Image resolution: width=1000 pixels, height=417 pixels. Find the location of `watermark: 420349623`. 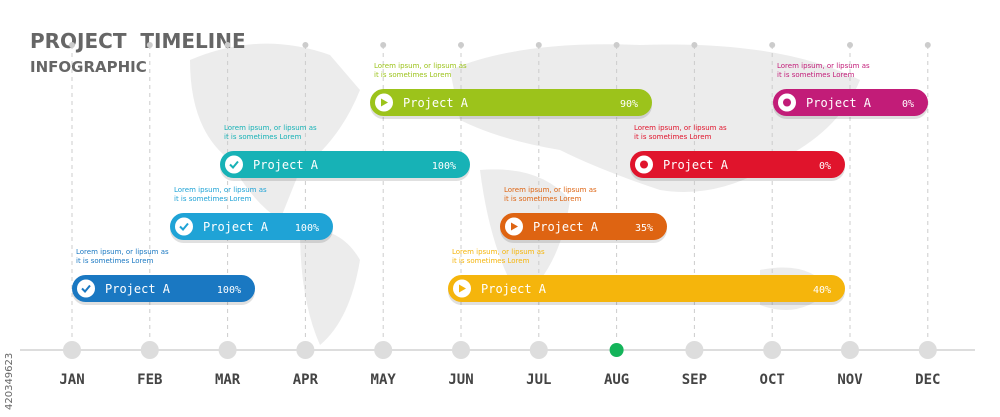

watermark: 420349623 is located at coordinates (9, 381).